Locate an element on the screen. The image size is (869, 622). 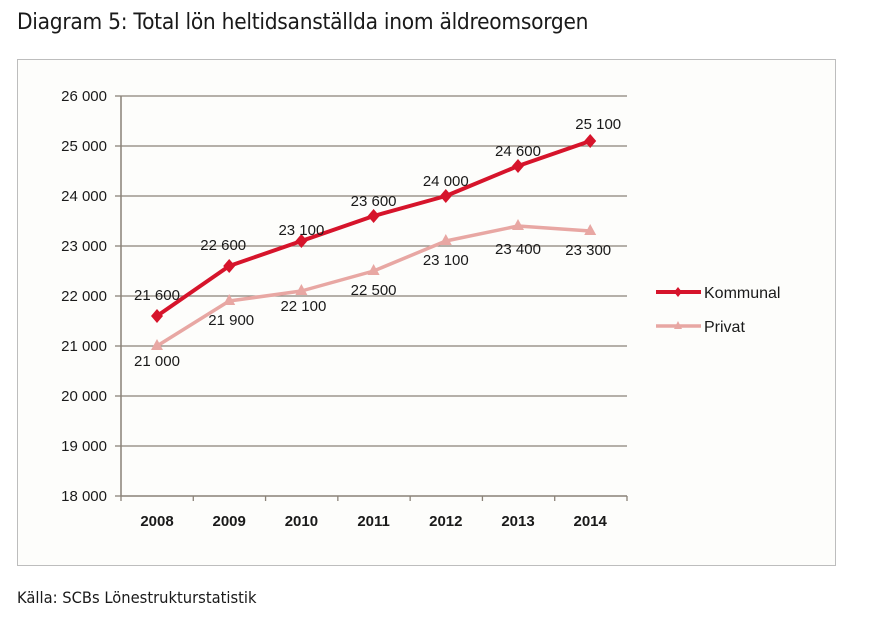
source-note: Källa: SCBs Lönestrukturstatistik is located at coordinates (137, 597).